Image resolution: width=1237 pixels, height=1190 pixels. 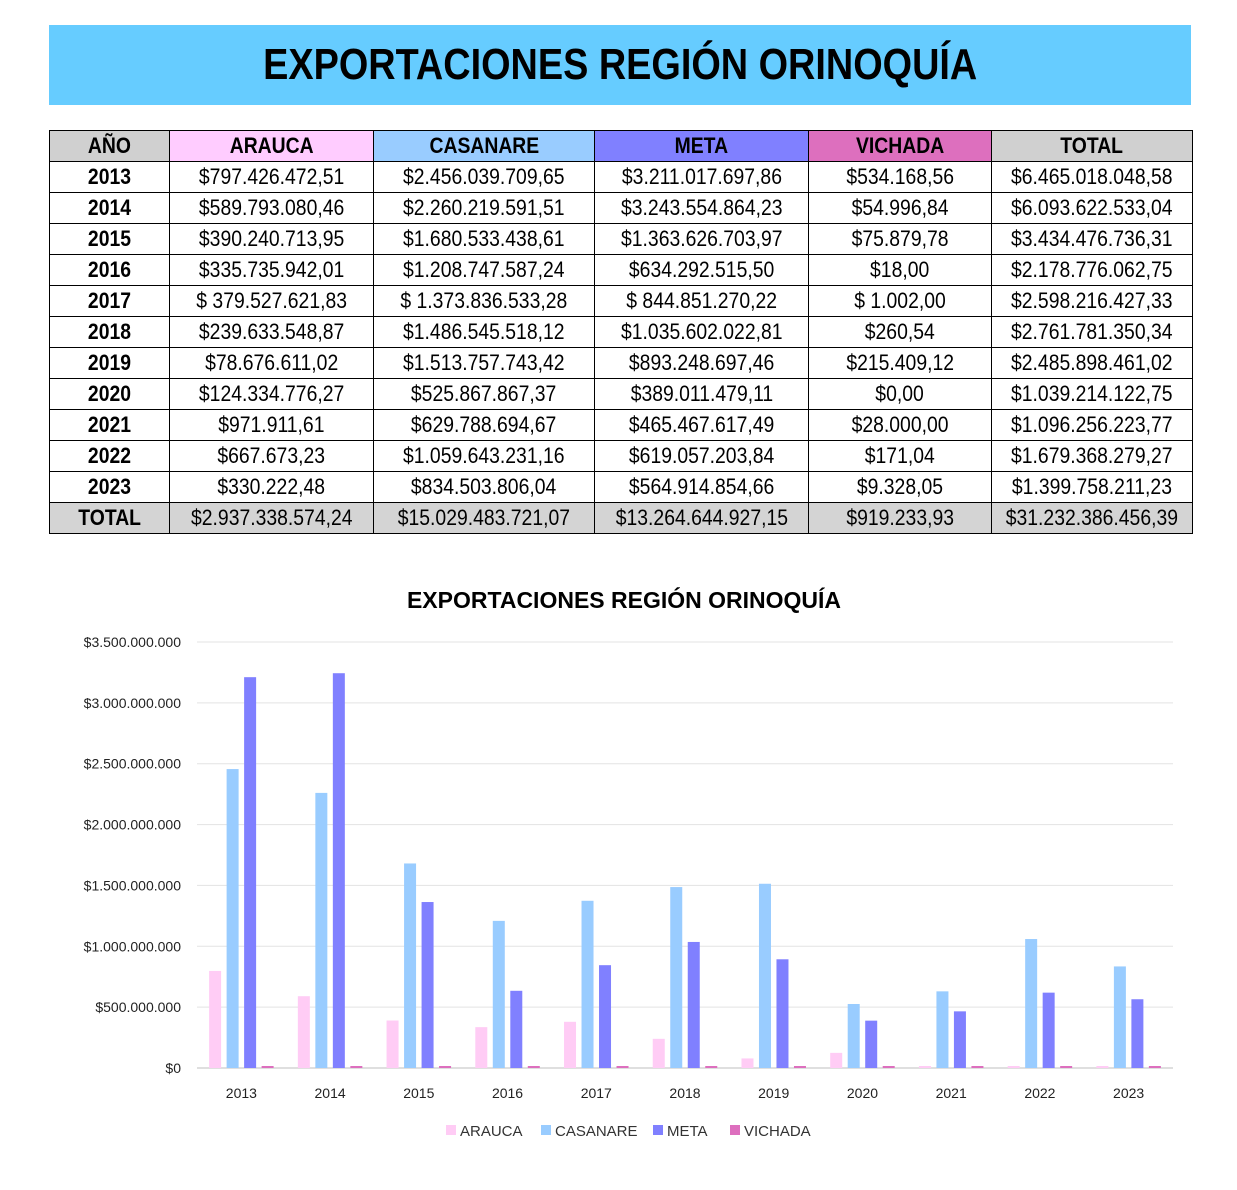 What do you see at coordinates (109, 270) in the screenshot?
I see `year-cell: 2016` at bounding box center [109, 270].